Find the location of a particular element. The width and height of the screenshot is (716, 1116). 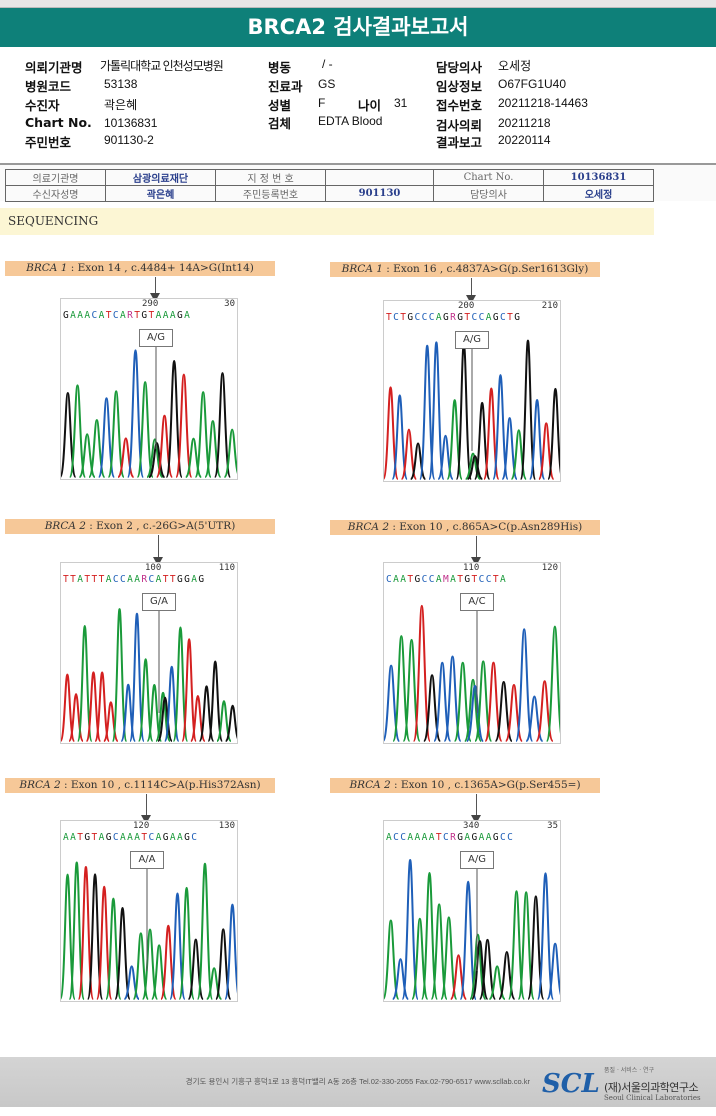

chromatogram: 110 120 CAATGCCAMATGTCCTA A/C is located at coordinates (472, 653).